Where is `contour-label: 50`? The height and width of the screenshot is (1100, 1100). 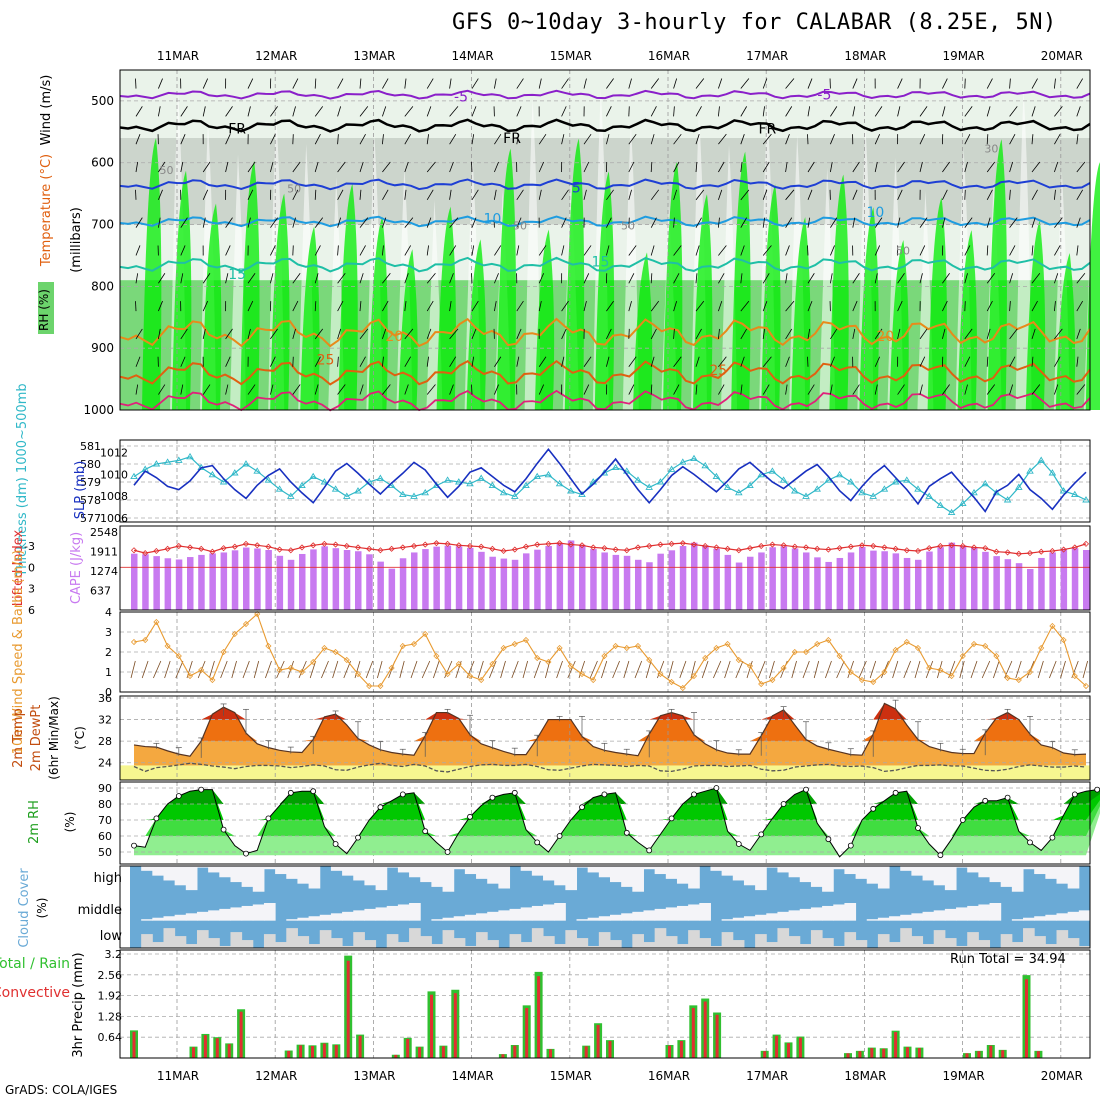 contour-label: 50 is located at coordinates (294, 188).